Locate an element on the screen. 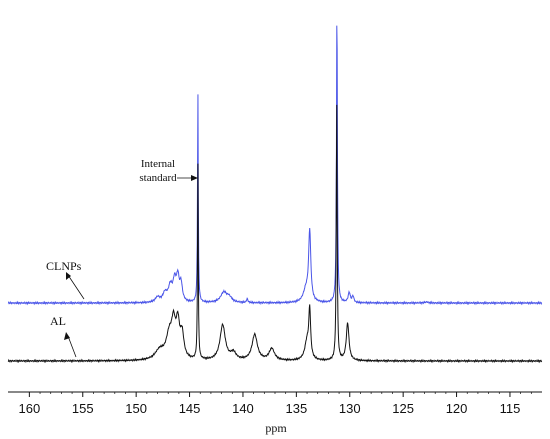 Image resolution: width=550 pixels, height=439 pixels. x-tick-label: 120 is located at coordinates (457, 408).